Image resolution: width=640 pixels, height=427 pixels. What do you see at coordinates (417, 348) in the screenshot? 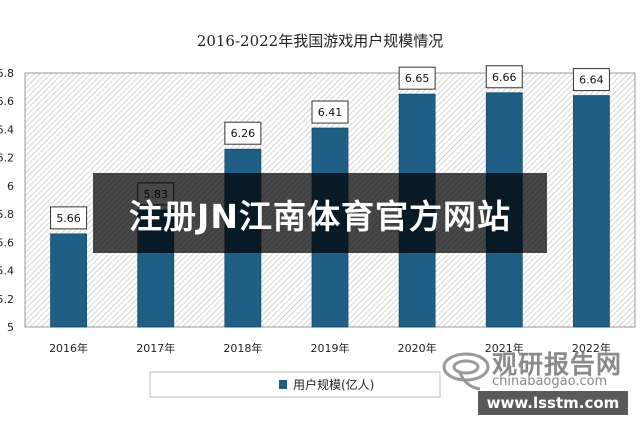
I see `x-tick-label-4: 2020年` at bounding box center [417, 348].